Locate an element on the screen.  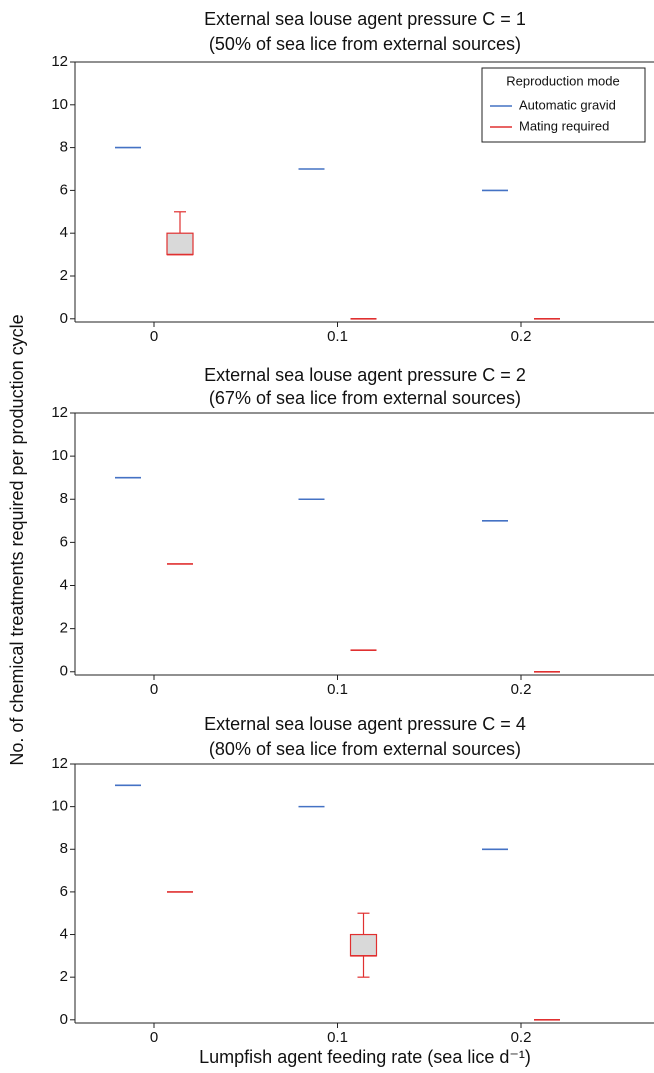
legend-label: Automatic gravid is located at coordinates (567, 104).